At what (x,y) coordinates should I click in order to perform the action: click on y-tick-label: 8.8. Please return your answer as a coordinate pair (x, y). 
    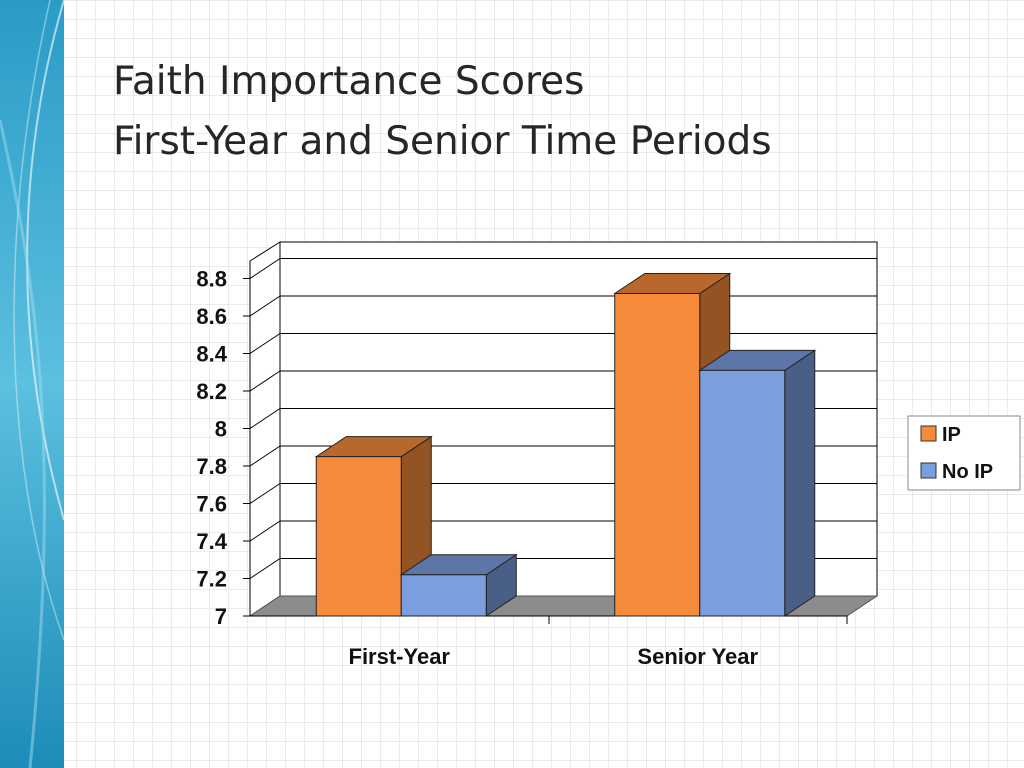
    Looking at the image, I should click on (211, 279).